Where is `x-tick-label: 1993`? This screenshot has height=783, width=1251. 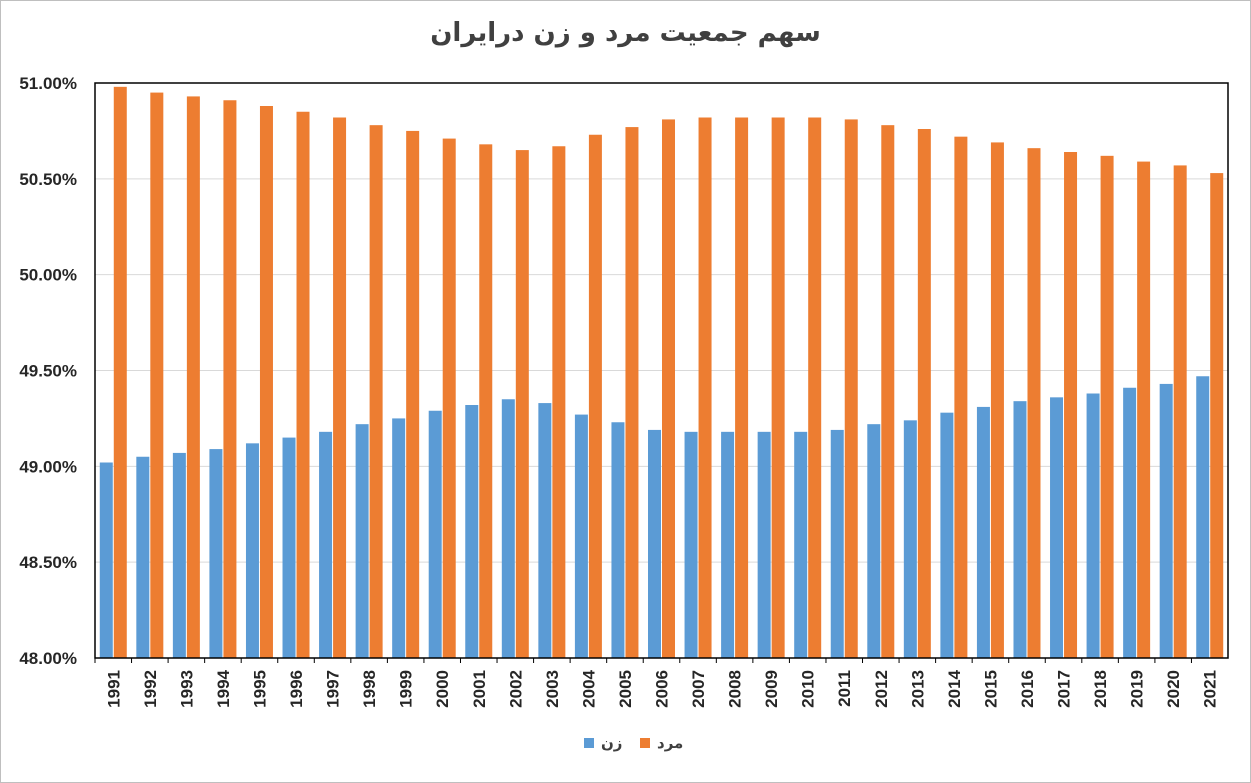 x-tick-label: 1993 is located at coordinates (186, 689).